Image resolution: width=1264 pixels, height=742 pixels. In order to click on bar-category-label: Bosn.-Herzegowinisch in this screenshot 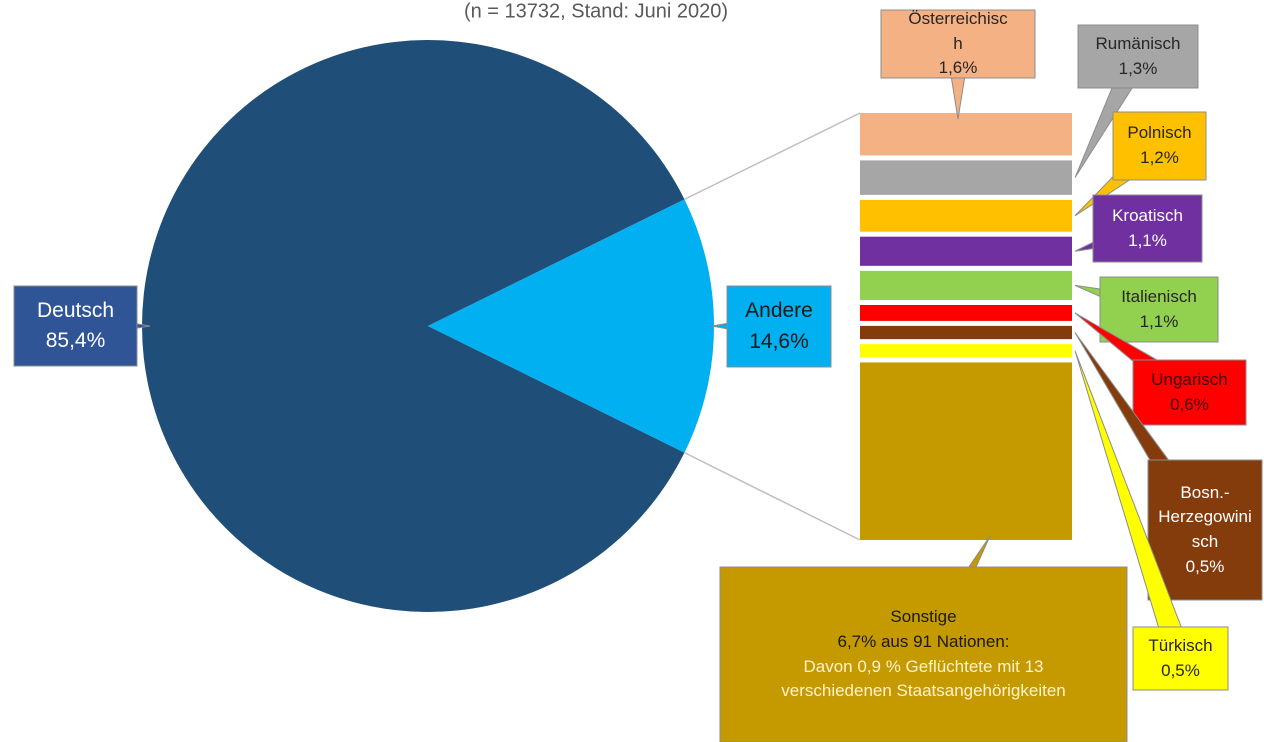, I will do `click(1205, 516)`.